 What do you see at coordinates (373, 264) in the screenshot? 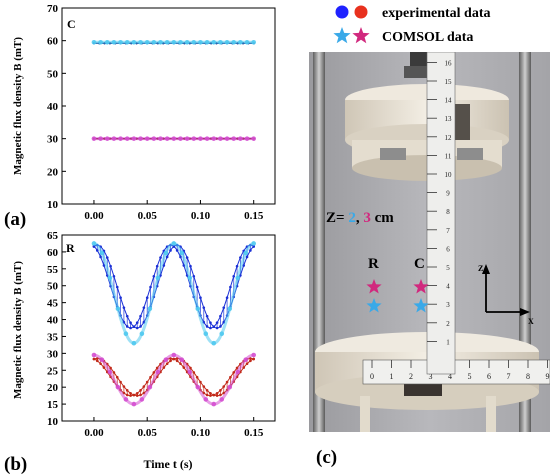
I see `position-label-r: R` at bounding box center [373, 264].